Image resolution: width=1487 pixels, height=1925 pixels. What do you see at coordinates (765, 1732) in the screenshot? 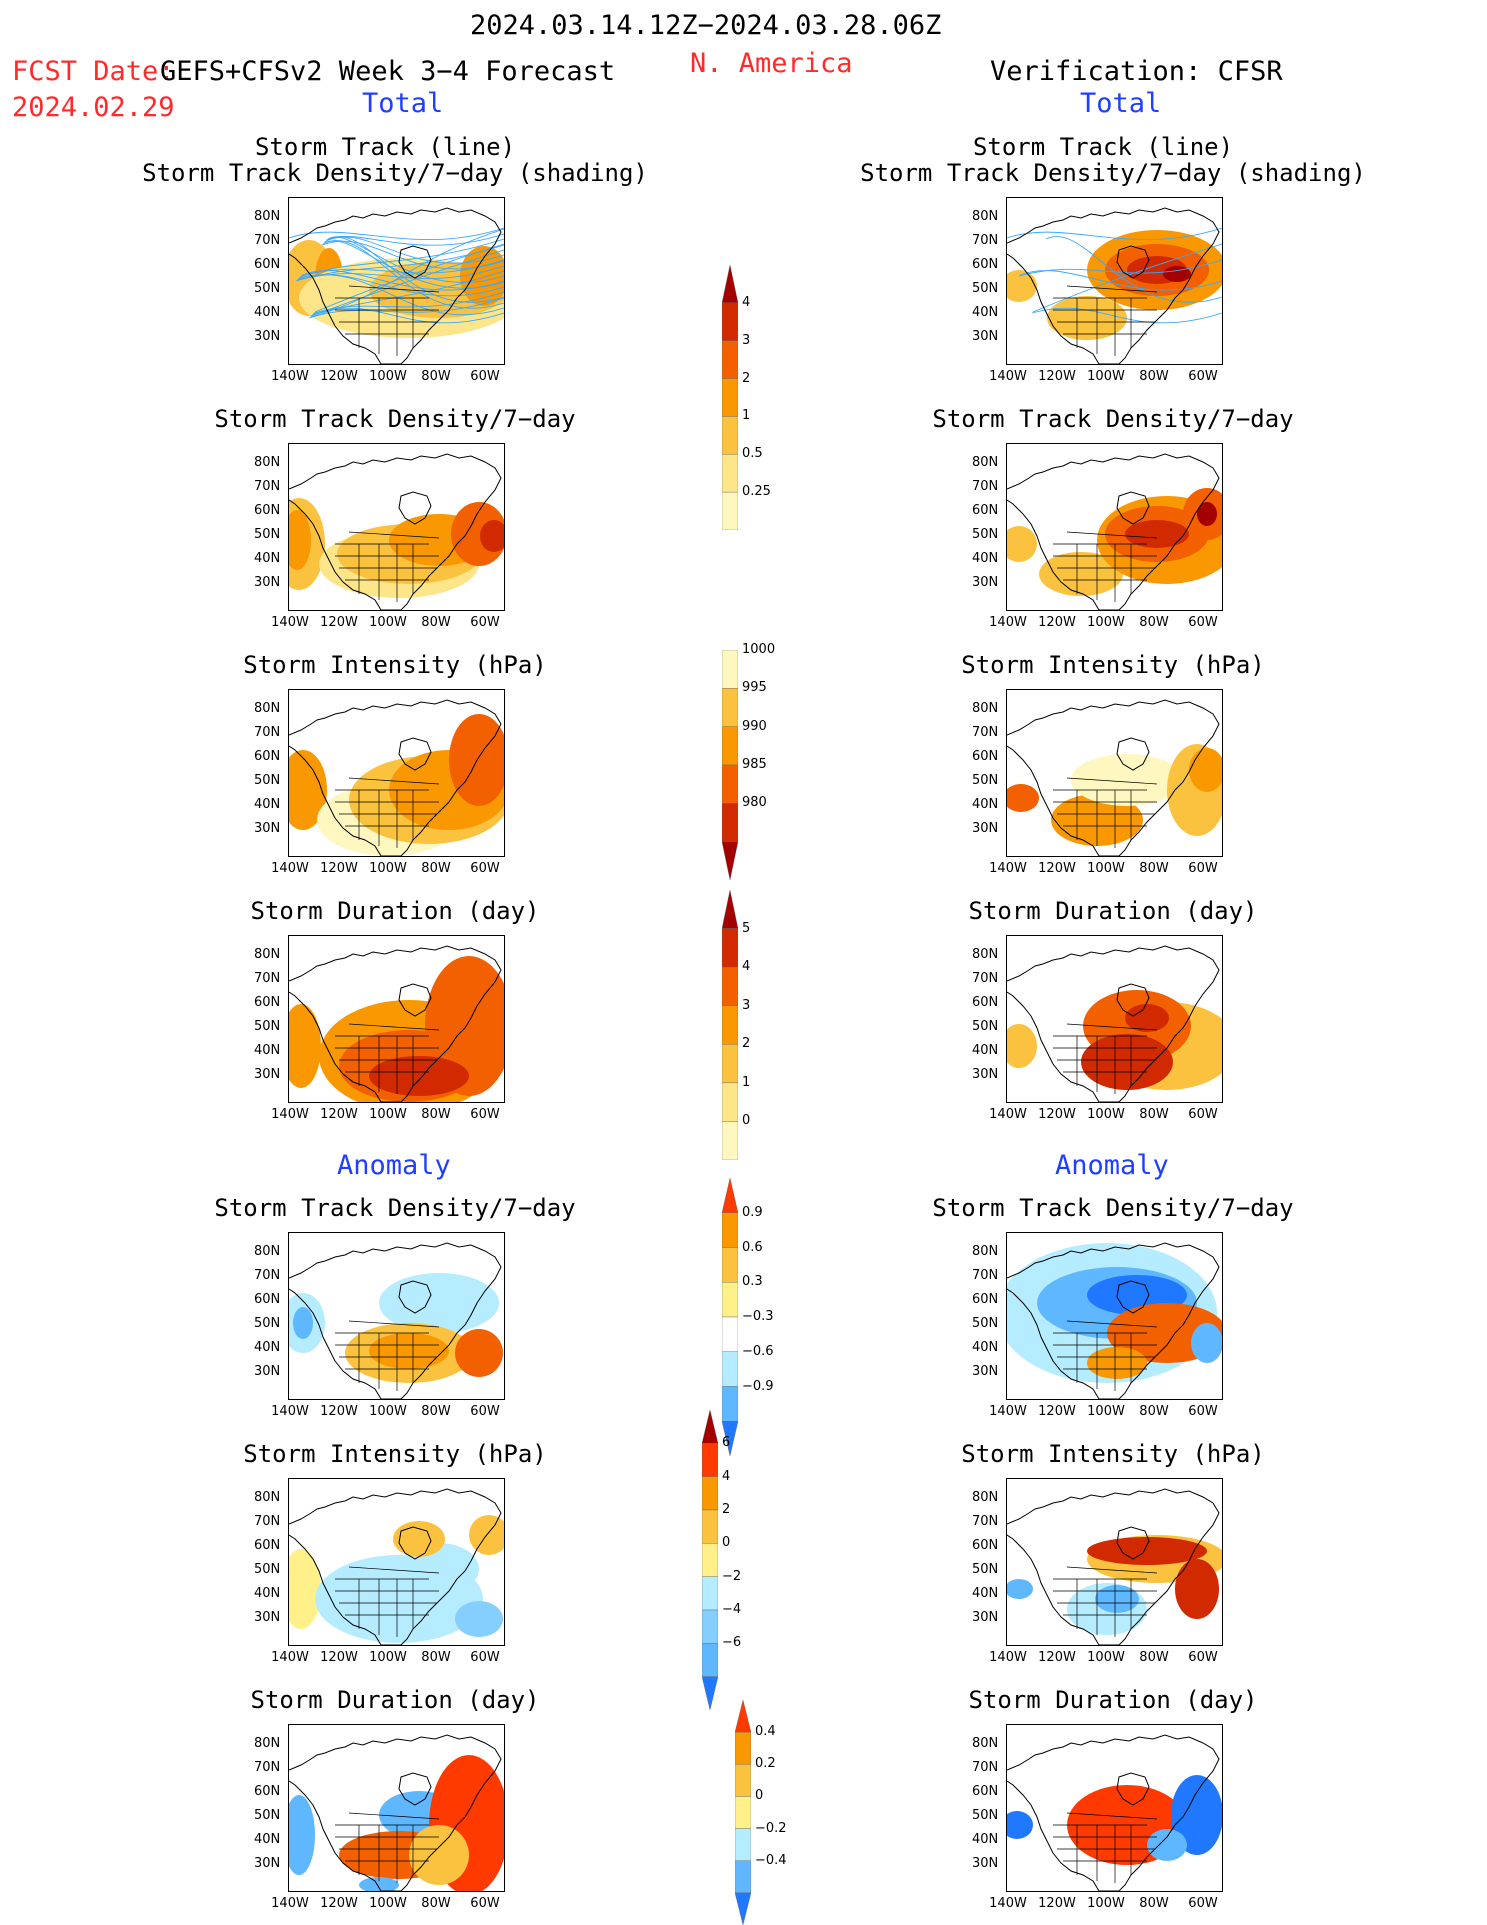
I see `colorbar-label: 0.4` at bounding box center [765, 1732].